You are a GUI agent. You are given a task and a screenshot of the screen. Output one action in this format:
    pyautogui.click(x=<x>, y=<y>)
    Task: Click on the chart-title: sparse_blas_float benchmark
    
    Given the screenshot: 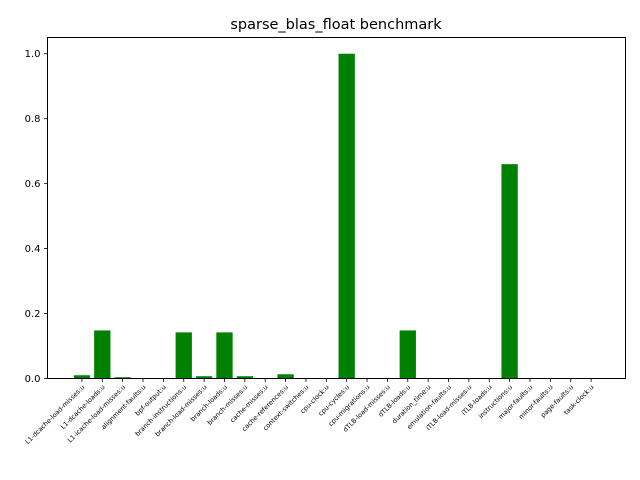 What is the action you would take?
    pyautogui.click(x=336, y=25)
    